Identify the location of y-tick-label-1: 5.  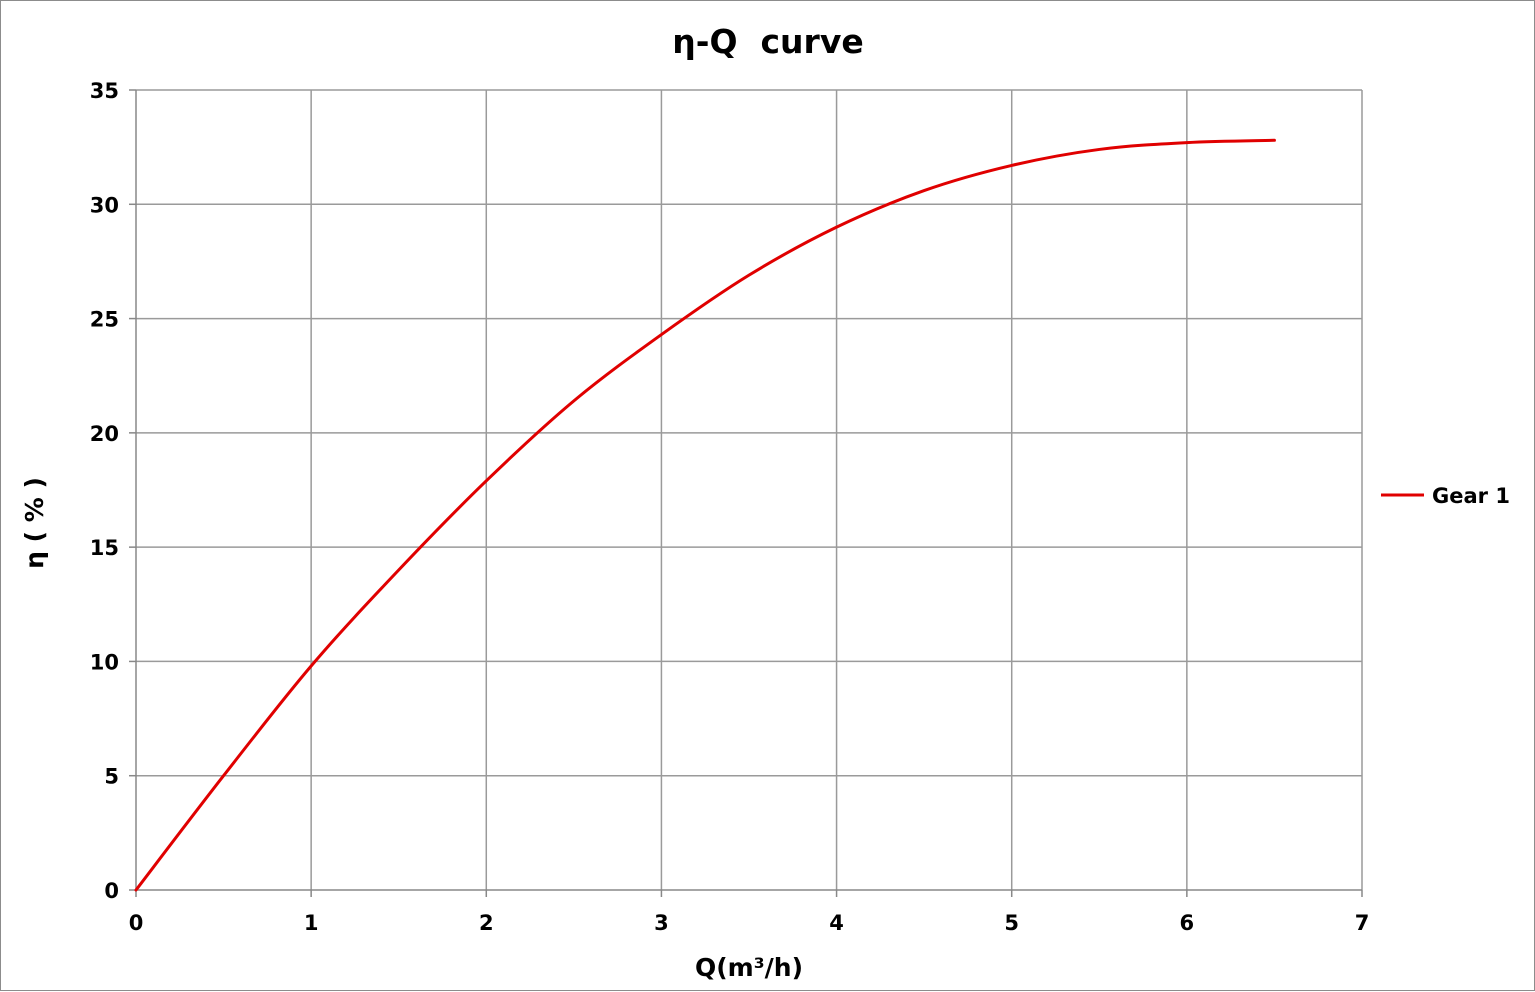
(111, 777).